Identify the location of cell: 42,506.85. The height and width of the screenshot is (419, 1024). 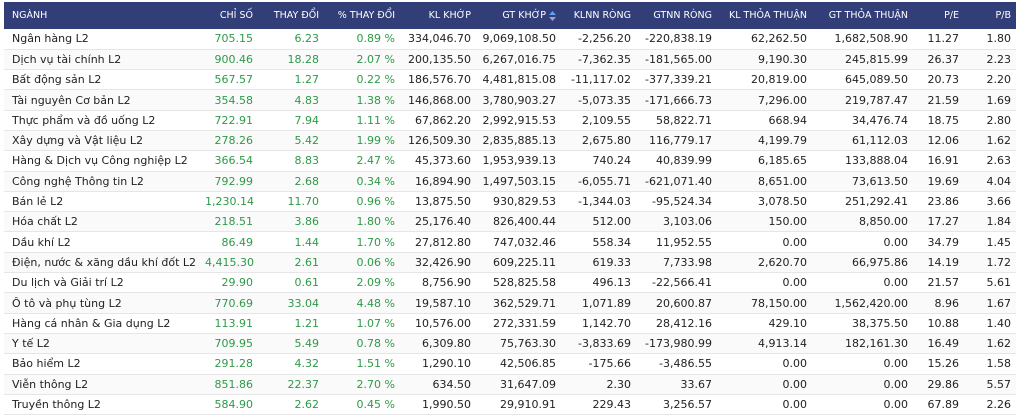
(518, 364).